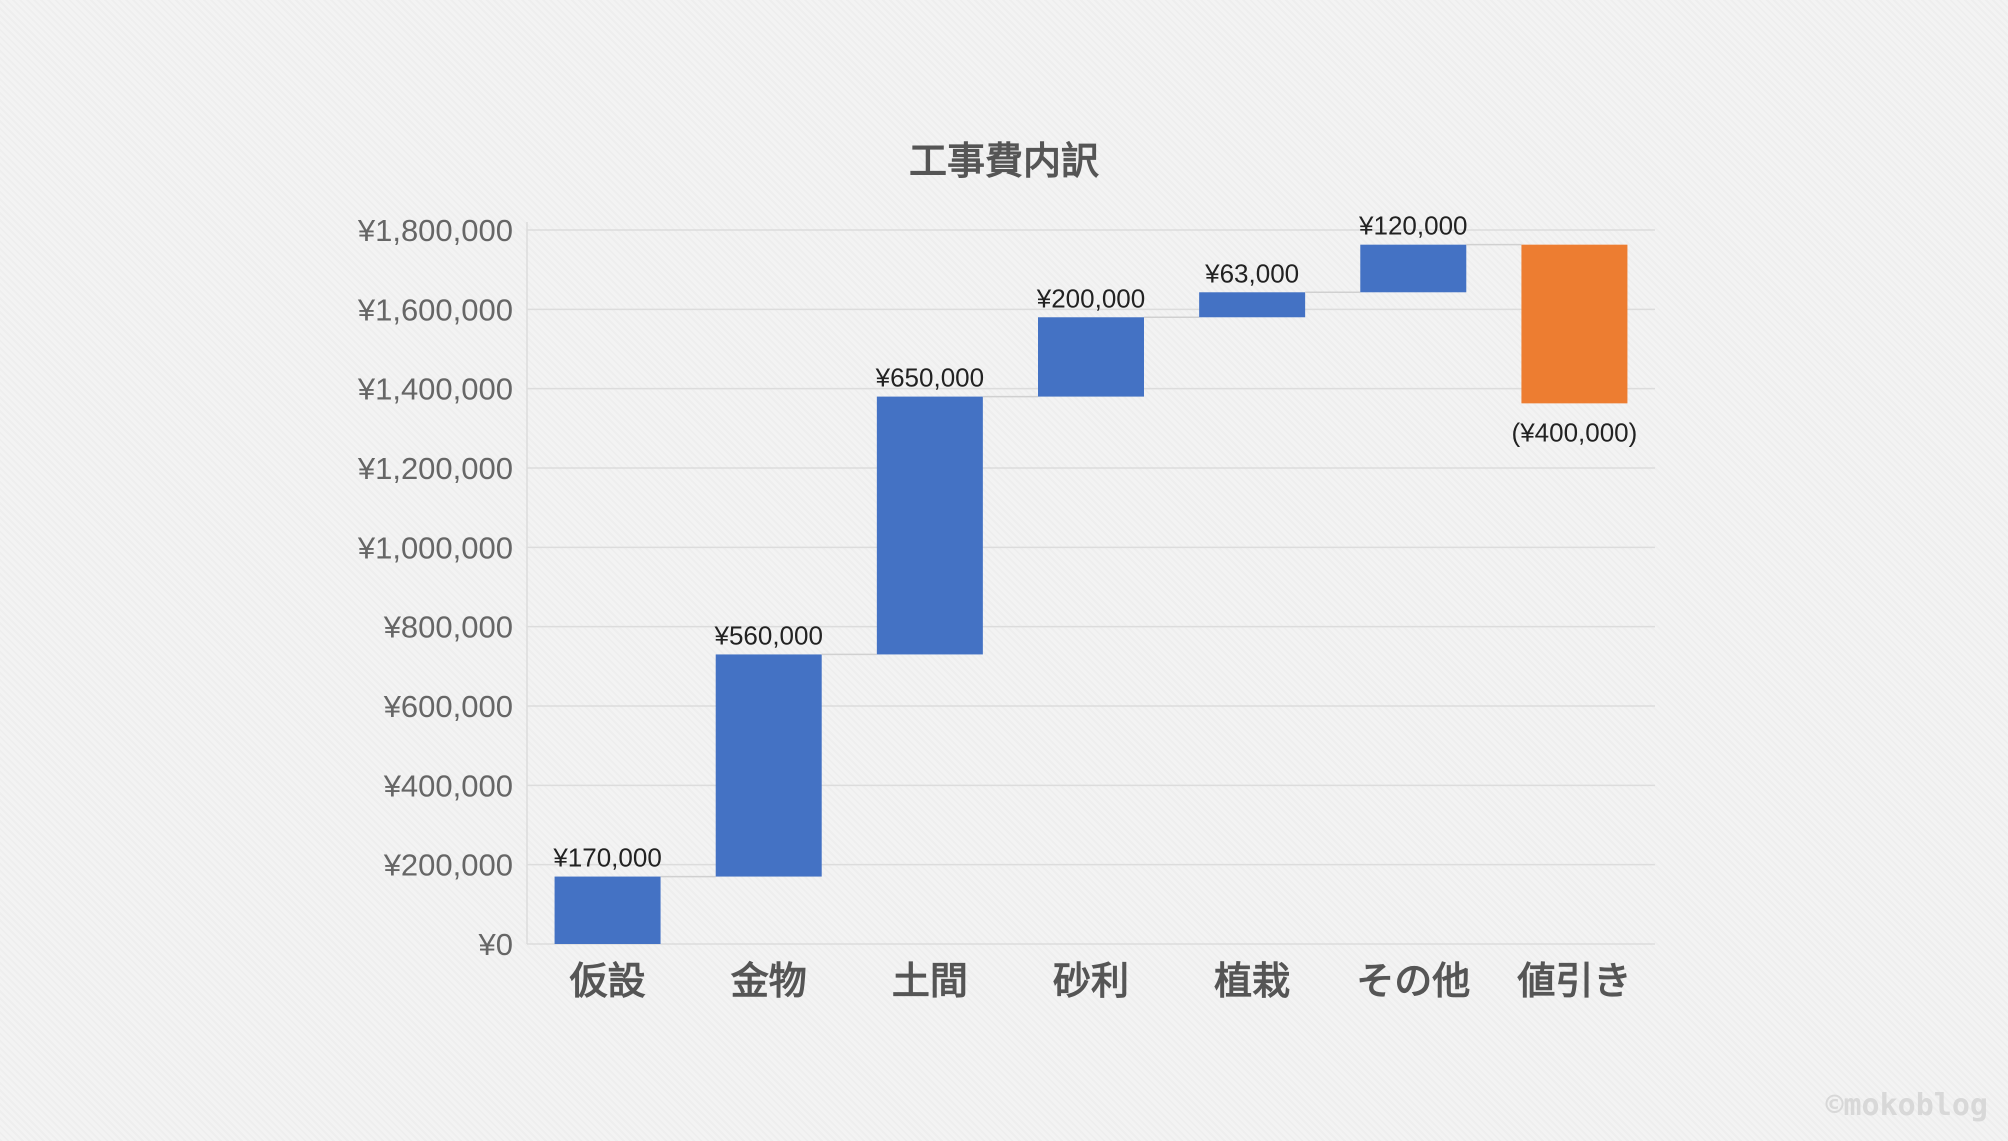 The width and height of the screenshot is (2008, 1141). I want to click on y-tick-label: ¥1,400,000, so click(435, 389).